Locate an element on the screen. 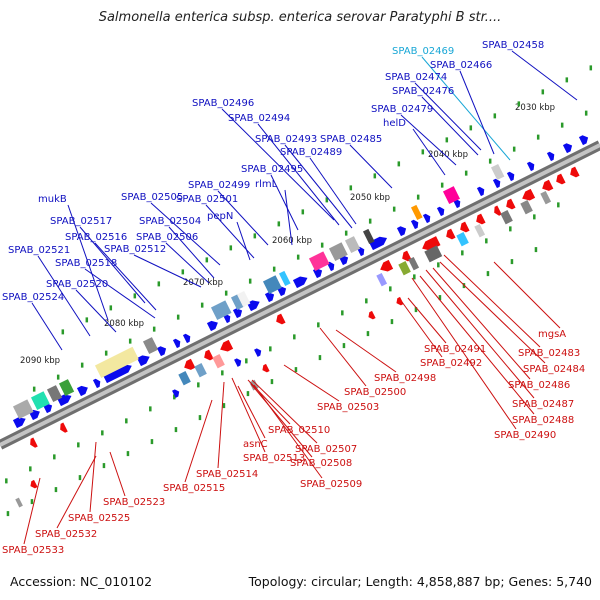  forward-gene-label: SPAB_02466 is located at coordinates (461, 65).